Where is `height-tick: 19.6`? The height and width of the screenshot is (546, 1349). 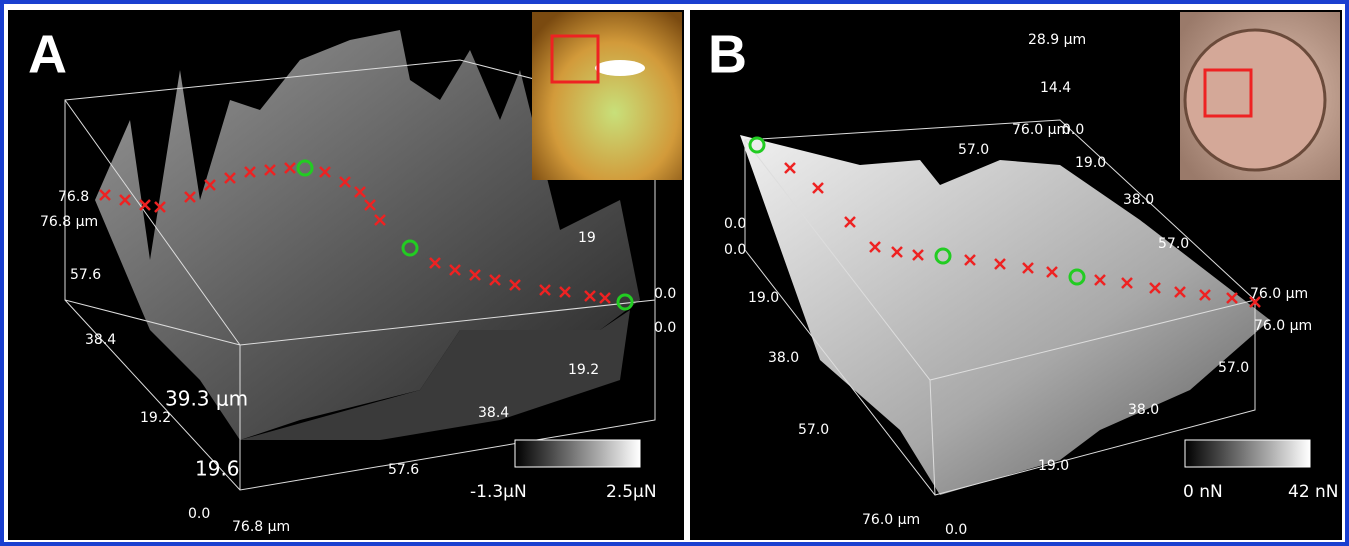 height-tick: 19.6 is located at coordinates (217, 469).